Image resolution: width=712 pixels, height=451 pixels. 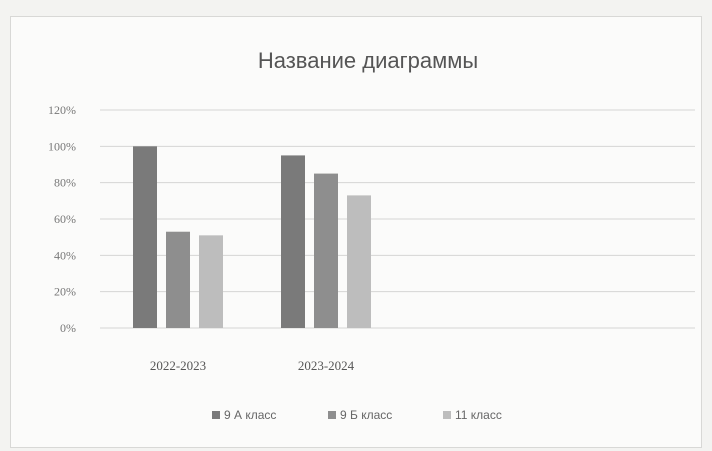 What do you see at coordinates (65, 219) in the screenshot?
I see `y-tick-label: 60%` at bounding box center [65, 219].